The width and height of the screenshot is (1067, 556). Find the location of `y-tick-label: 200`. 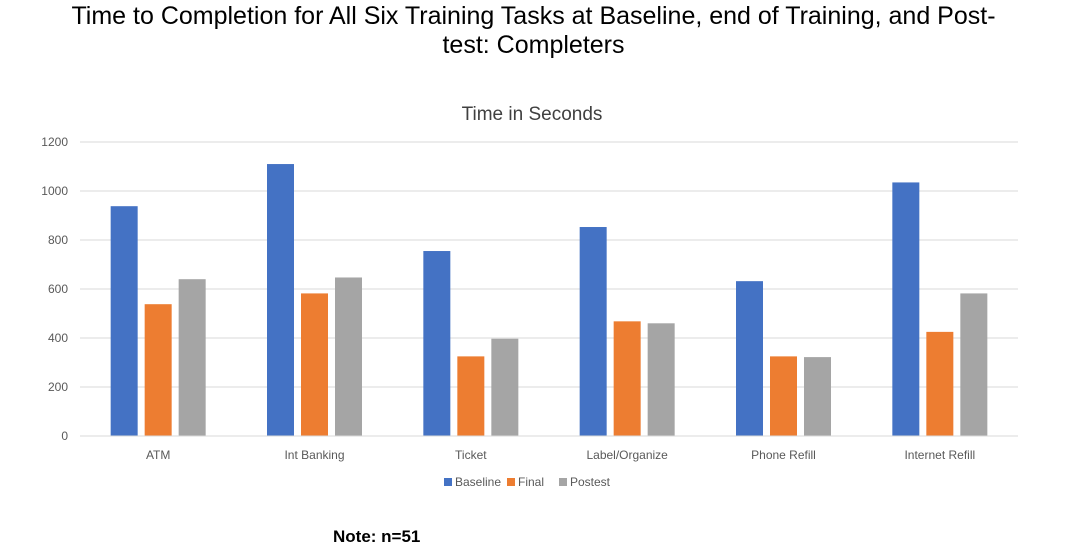

y-tick-label: 200 is located at coordinates (58, 387).